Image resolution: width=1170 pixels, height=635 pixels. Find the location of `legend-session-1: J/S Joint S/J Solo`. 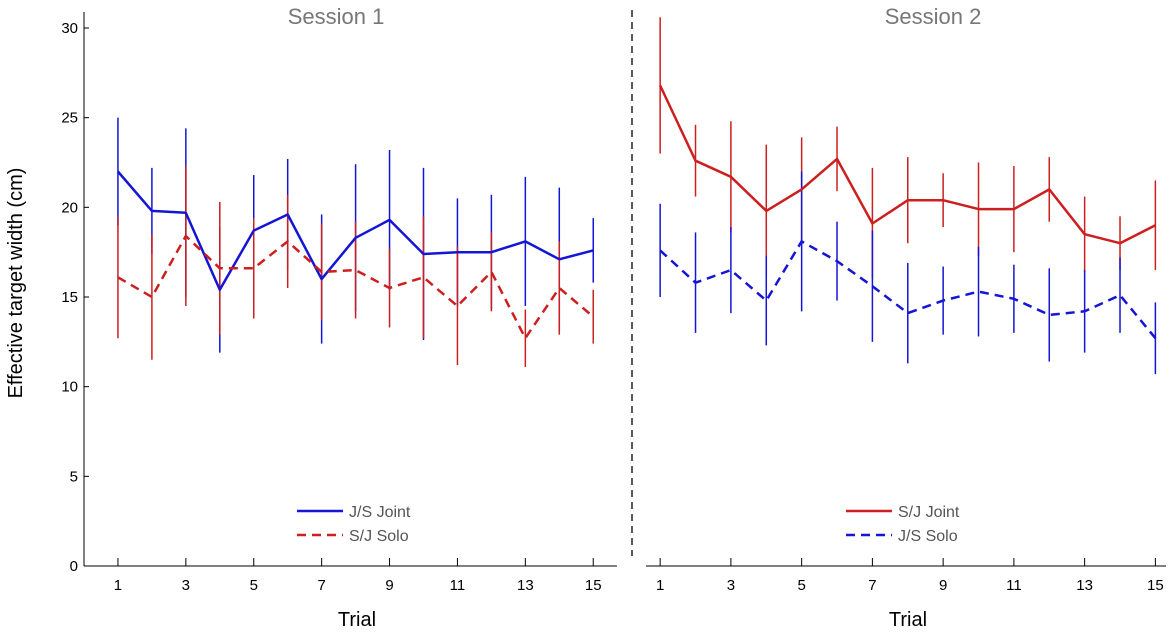

legend-session-1: J/S Joint S/J Solo is located at coordinates (354, 524).